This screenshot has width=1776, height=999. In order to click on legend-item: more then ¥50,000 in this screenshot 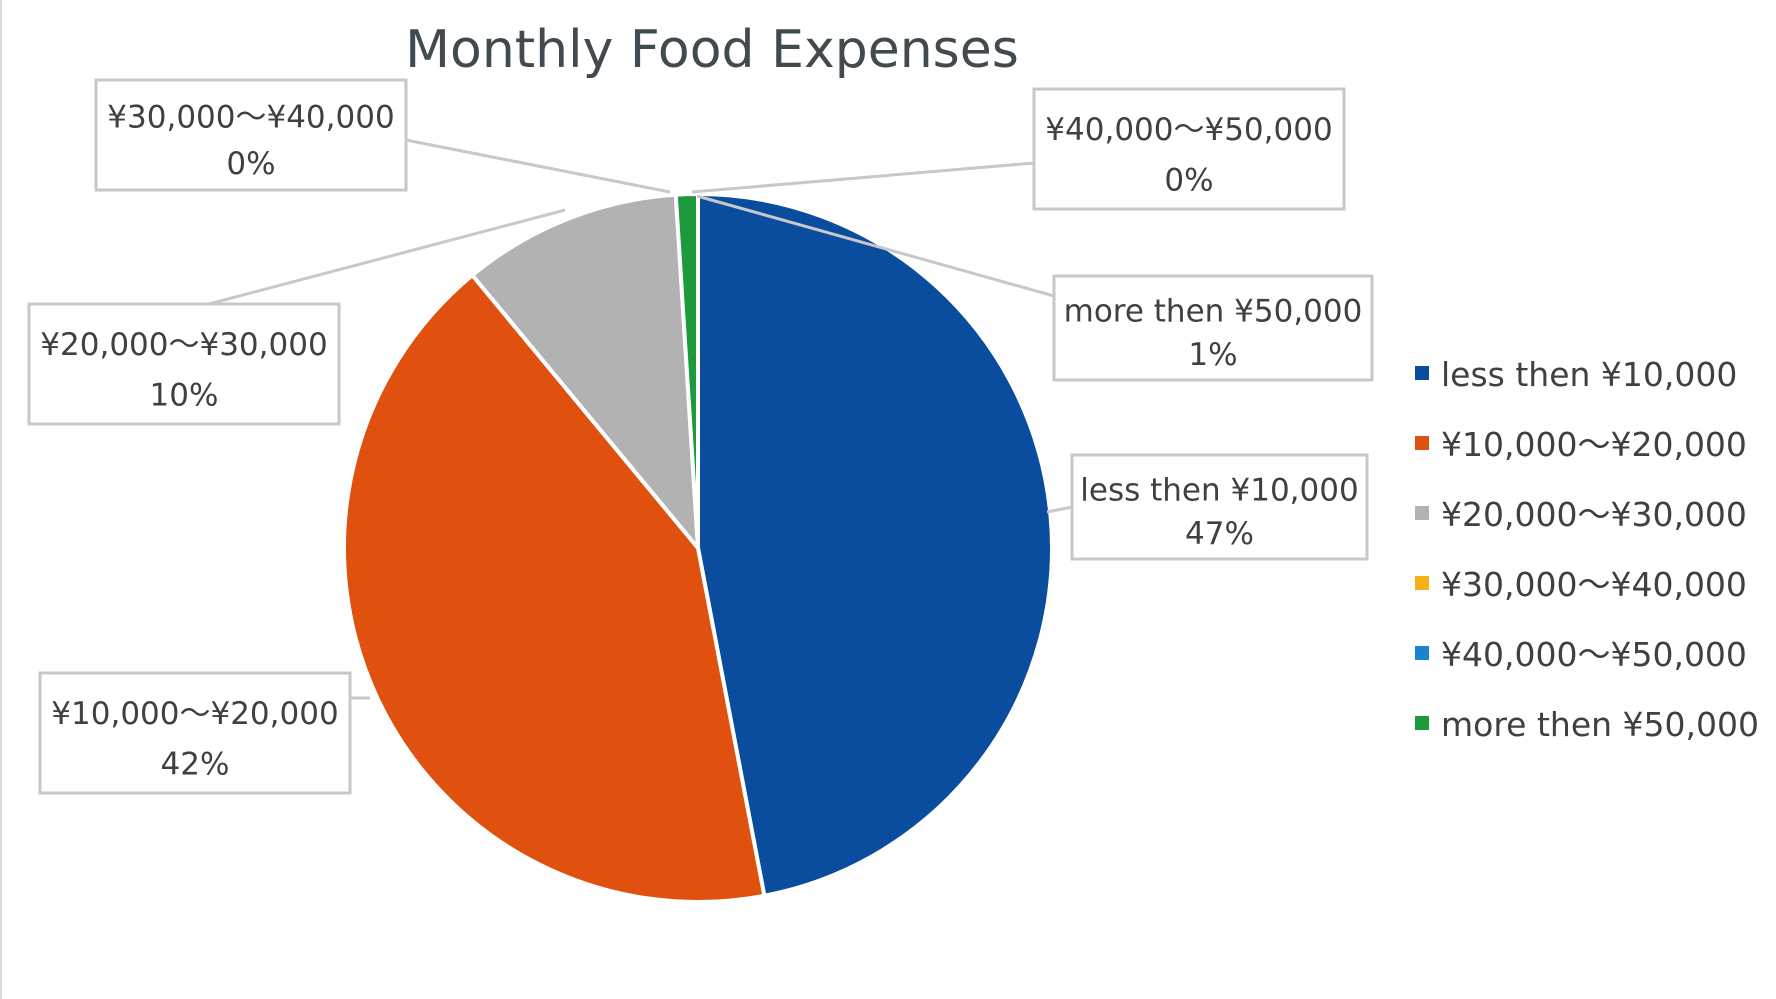, I will do `click(1587, 724)`.